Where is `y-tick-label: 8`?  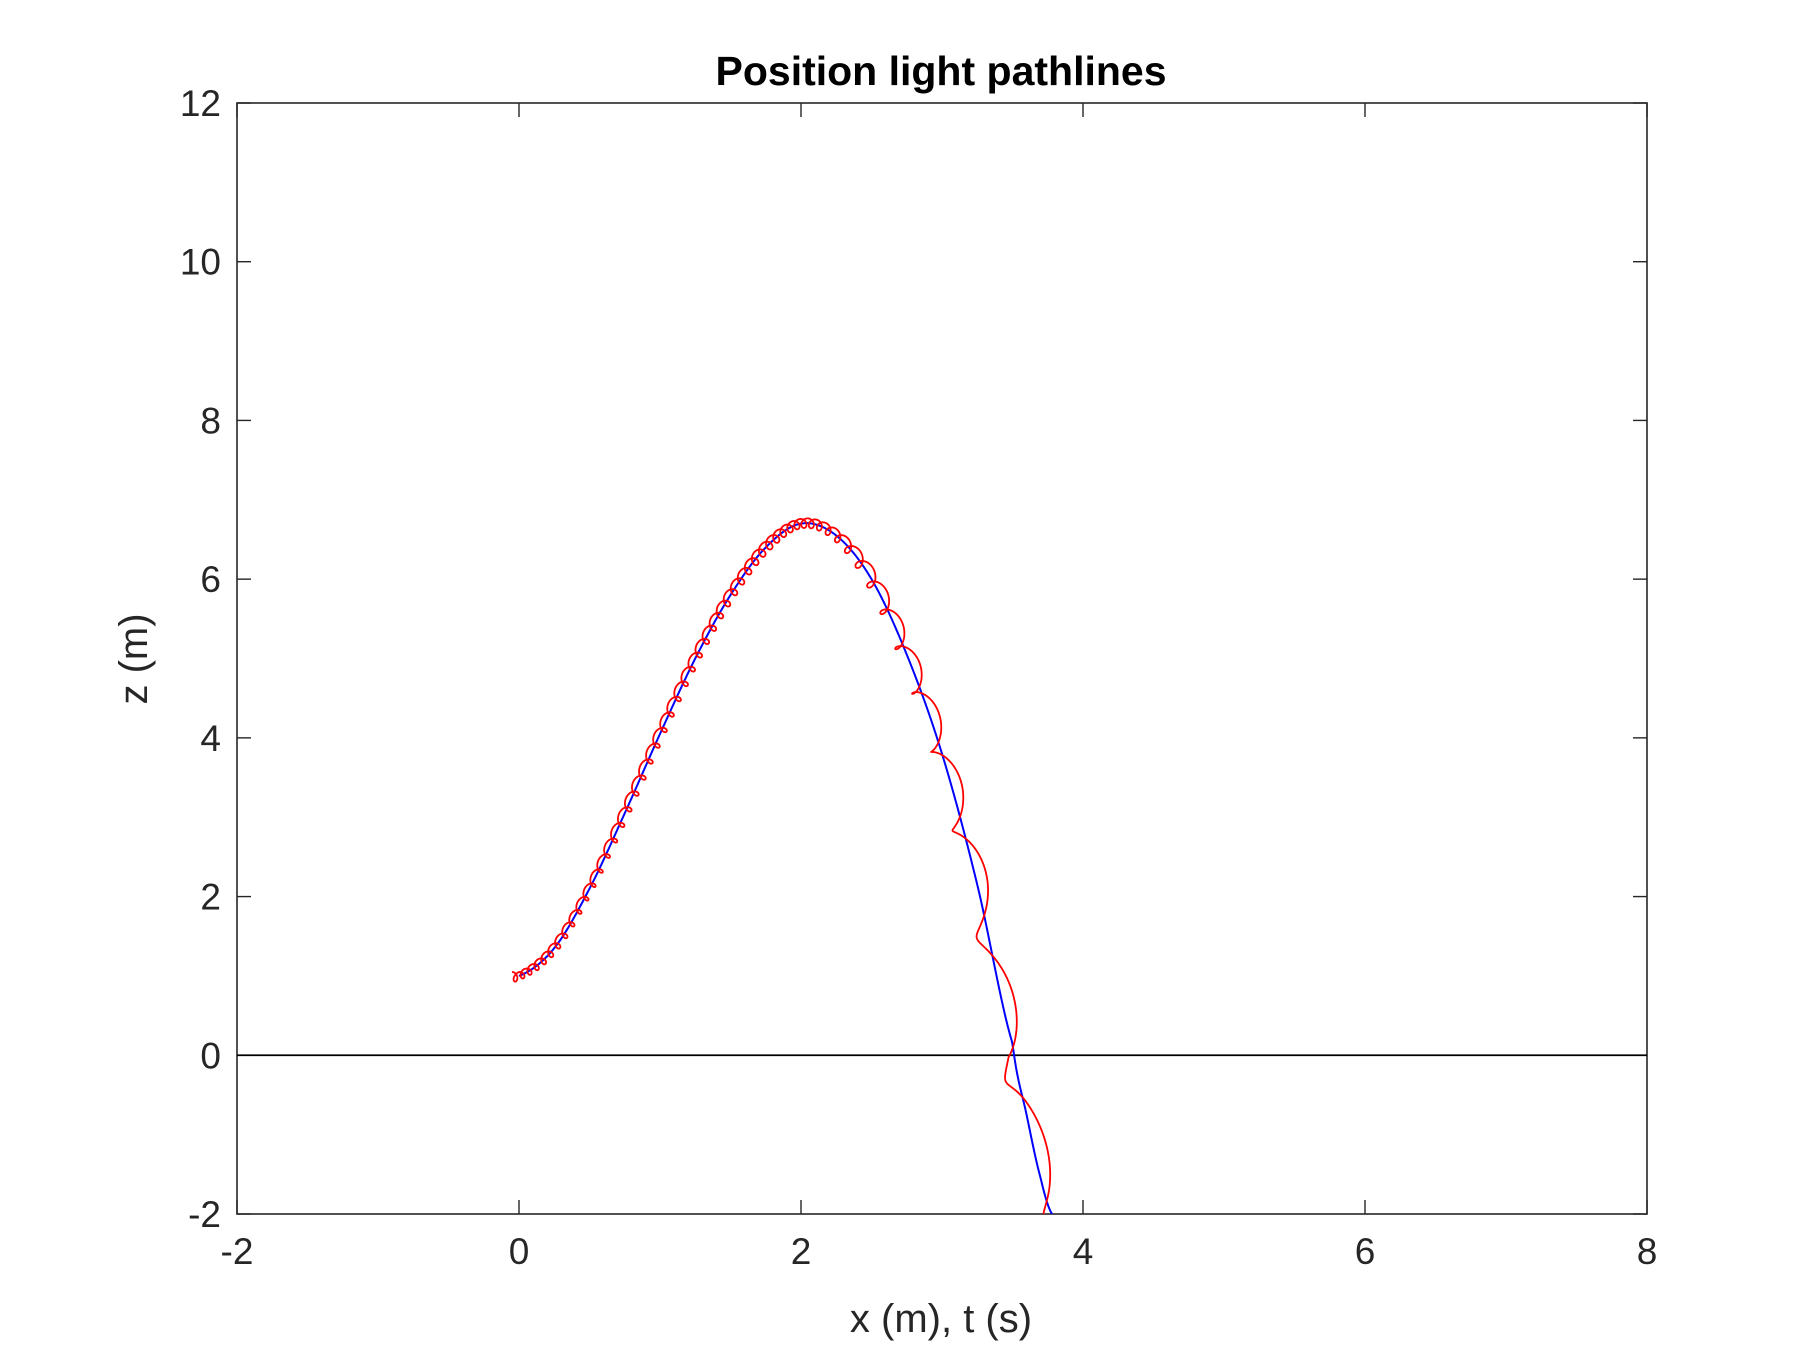
y-tick-label: 8 is located at coordinates (210, 420).